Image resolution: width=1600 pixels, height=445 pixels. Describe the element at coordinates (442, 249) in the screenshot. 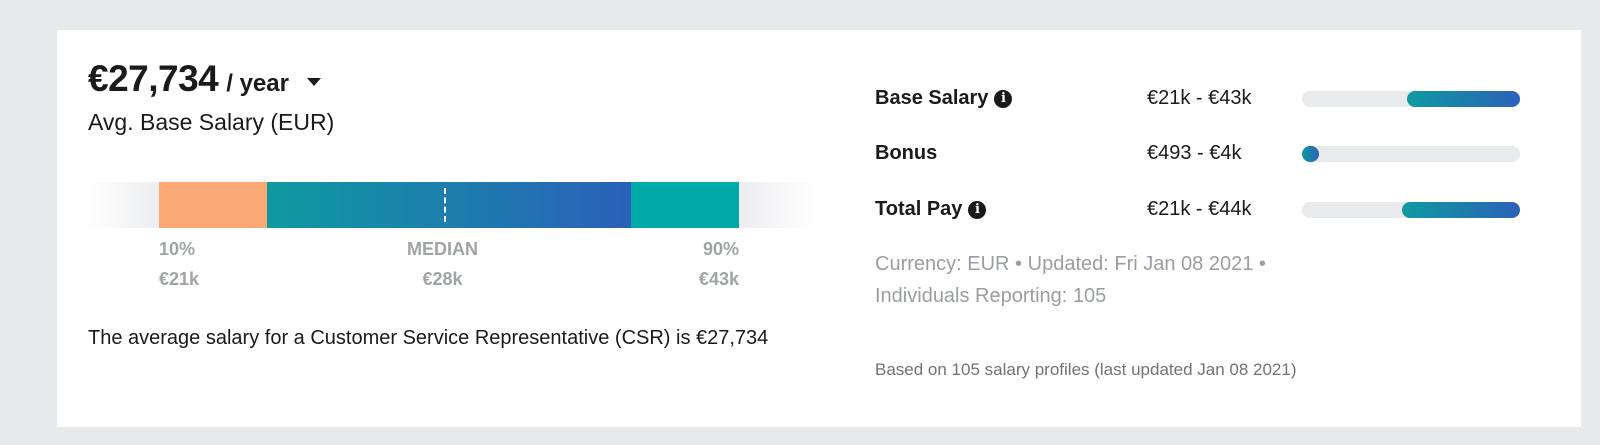

I see `median-label: MEDIAN` at that location.